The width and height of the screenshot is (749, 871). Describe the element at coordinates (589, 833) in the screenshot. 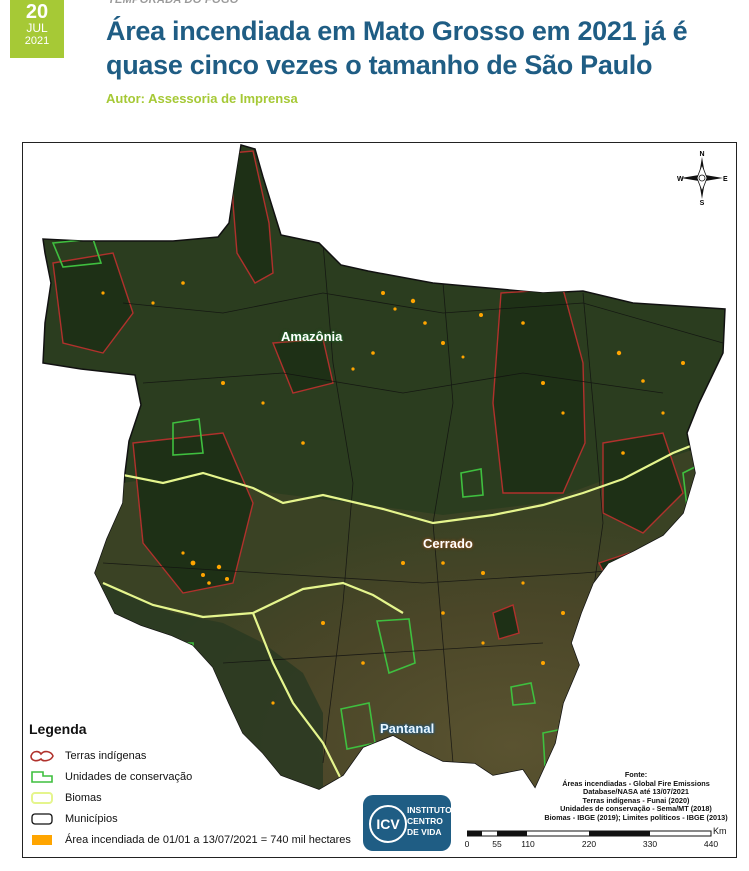

I see `scale-bar-graphic` at that location.